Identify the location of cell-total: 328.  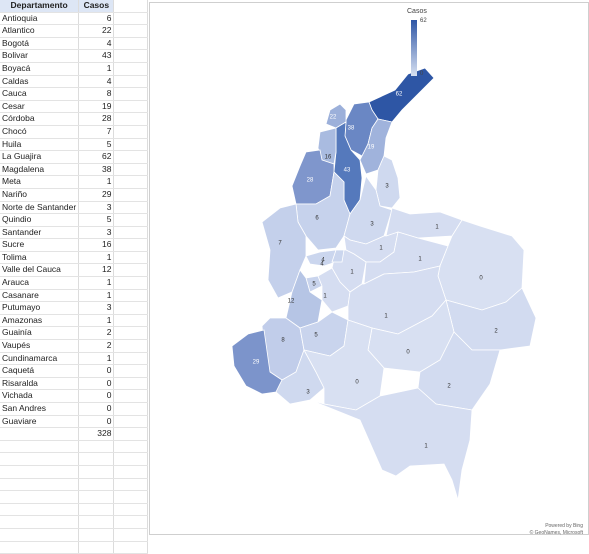
(96, 434).